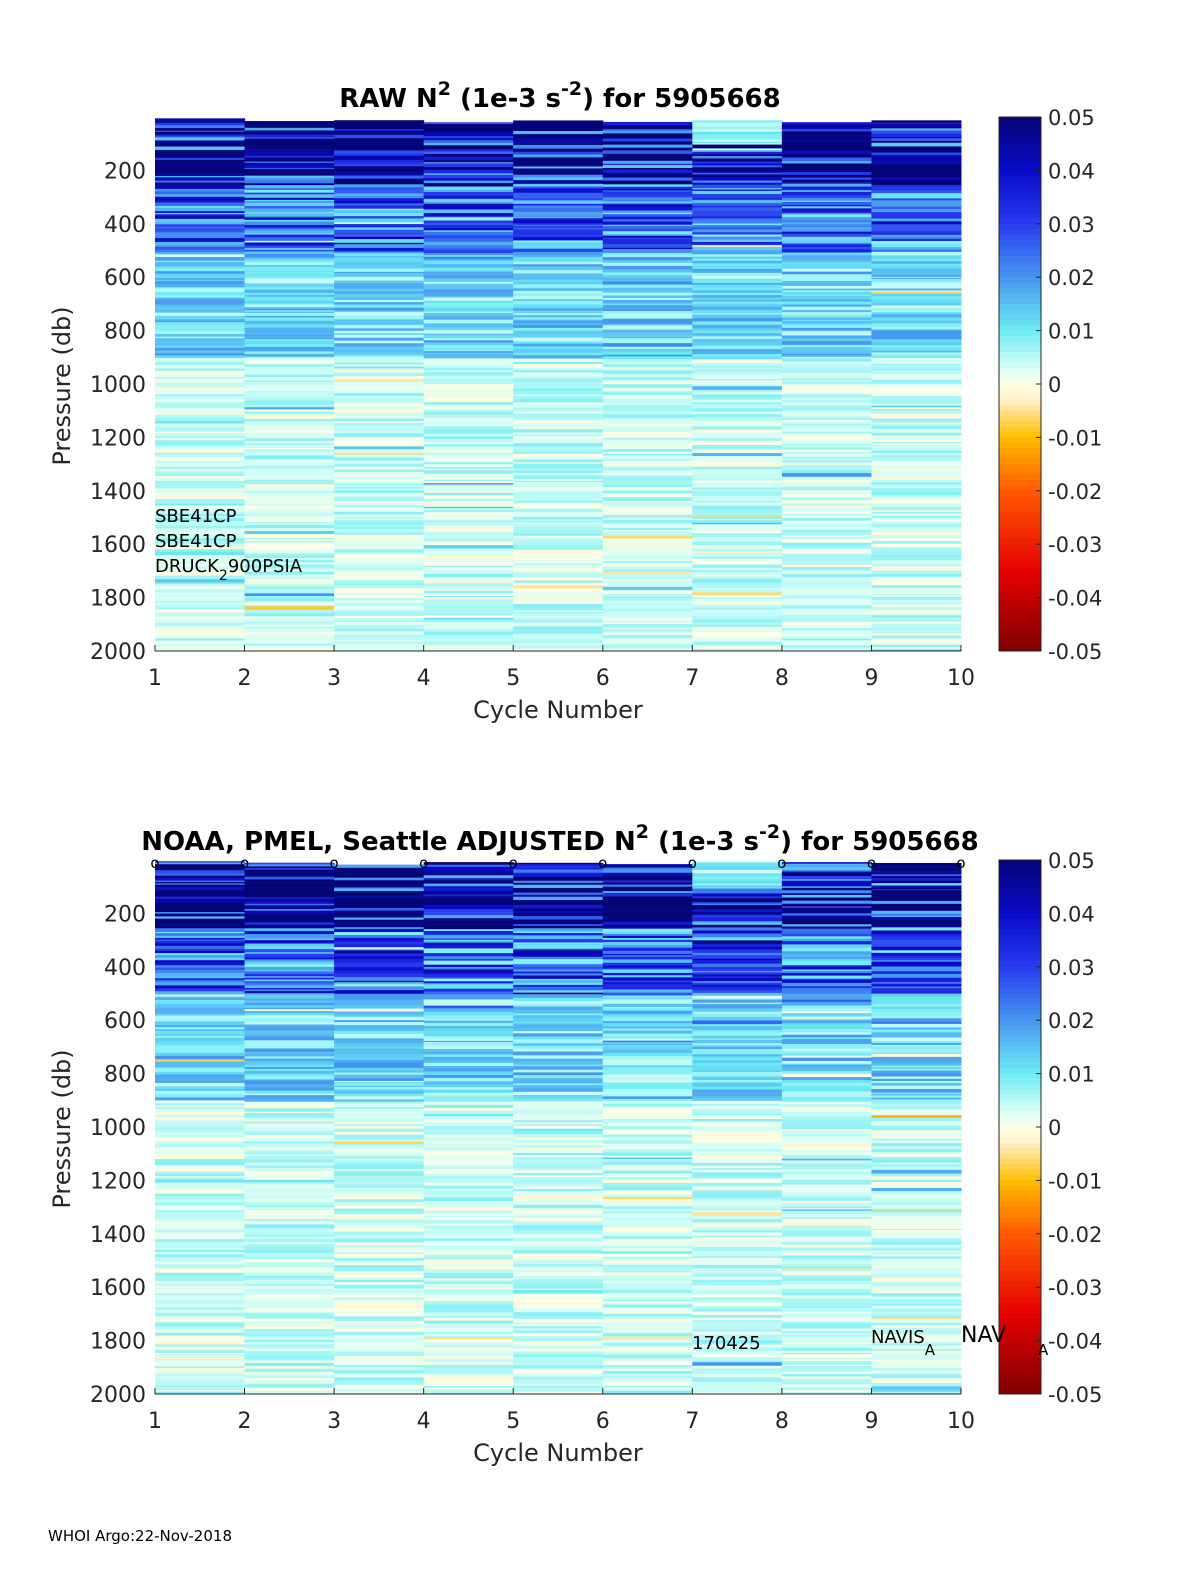 Image resolution: width=1200 pixels, height=1575 pixels. What do you see at coordinates (726, 1343) in the screenshot?
I see `annotation-date: 170425` at bounding box center [726, 1343].